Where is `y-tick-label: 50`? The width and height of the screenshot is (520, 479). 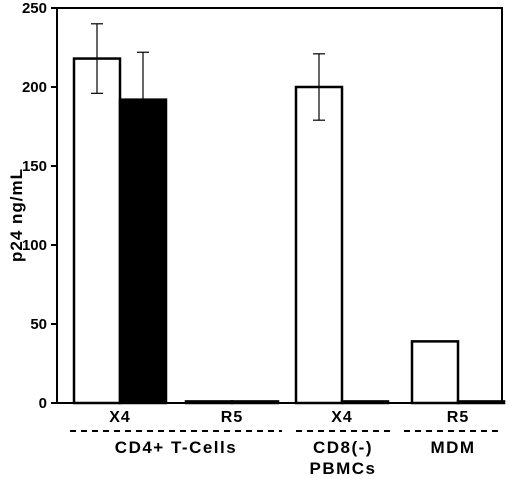
y-tick-label: 50 is located at coordinates (38, 324).